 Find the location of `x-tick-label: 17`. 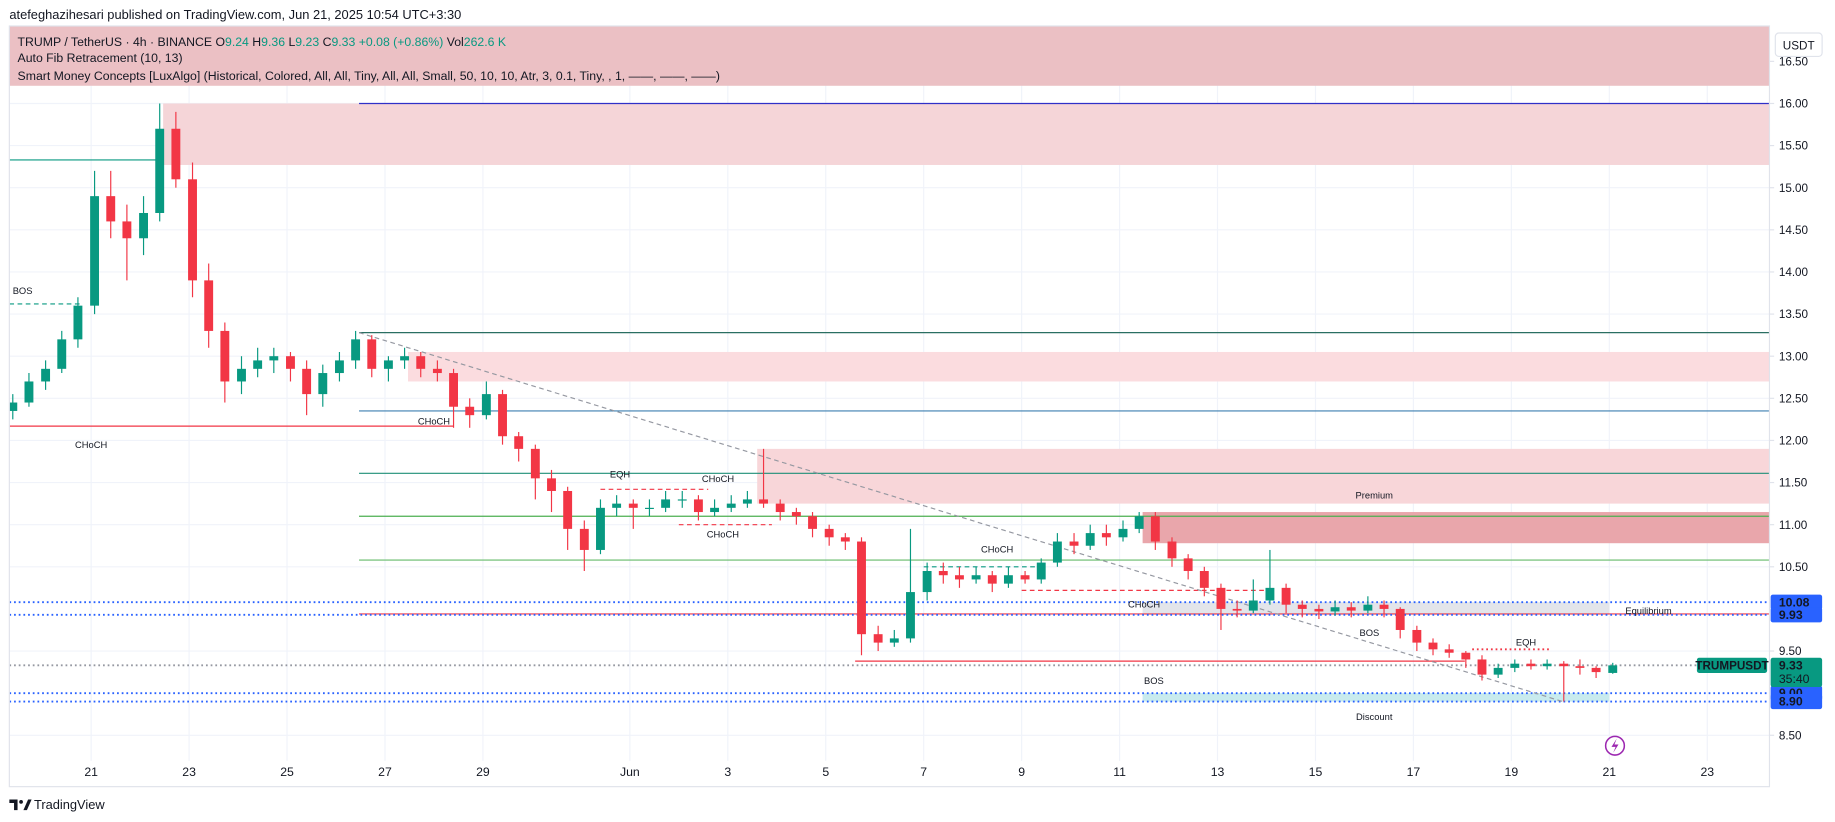

x-tick-label: 17 is located at coordinates (1414, 772).